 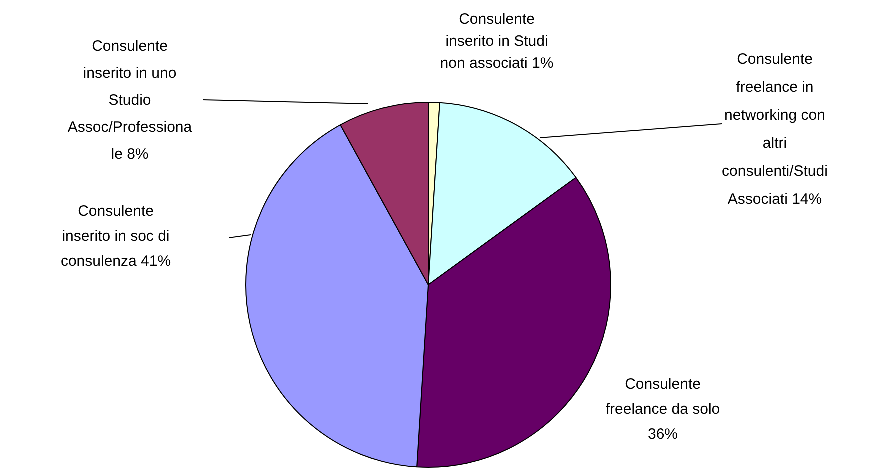 What do you see at coordinates (116, 236) in the screenshot?
I see `slice-label: Consulente inserito in soc di consulenza 41%` at bounding box center [116, 236].